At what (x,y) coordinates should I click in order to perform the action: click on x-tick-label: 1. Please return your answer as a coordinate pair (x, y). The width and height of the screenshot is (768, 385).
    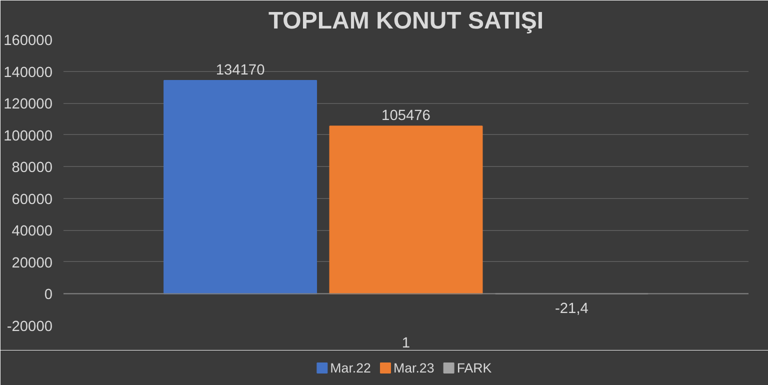
    Looking at the image, I should click on (406, 344).